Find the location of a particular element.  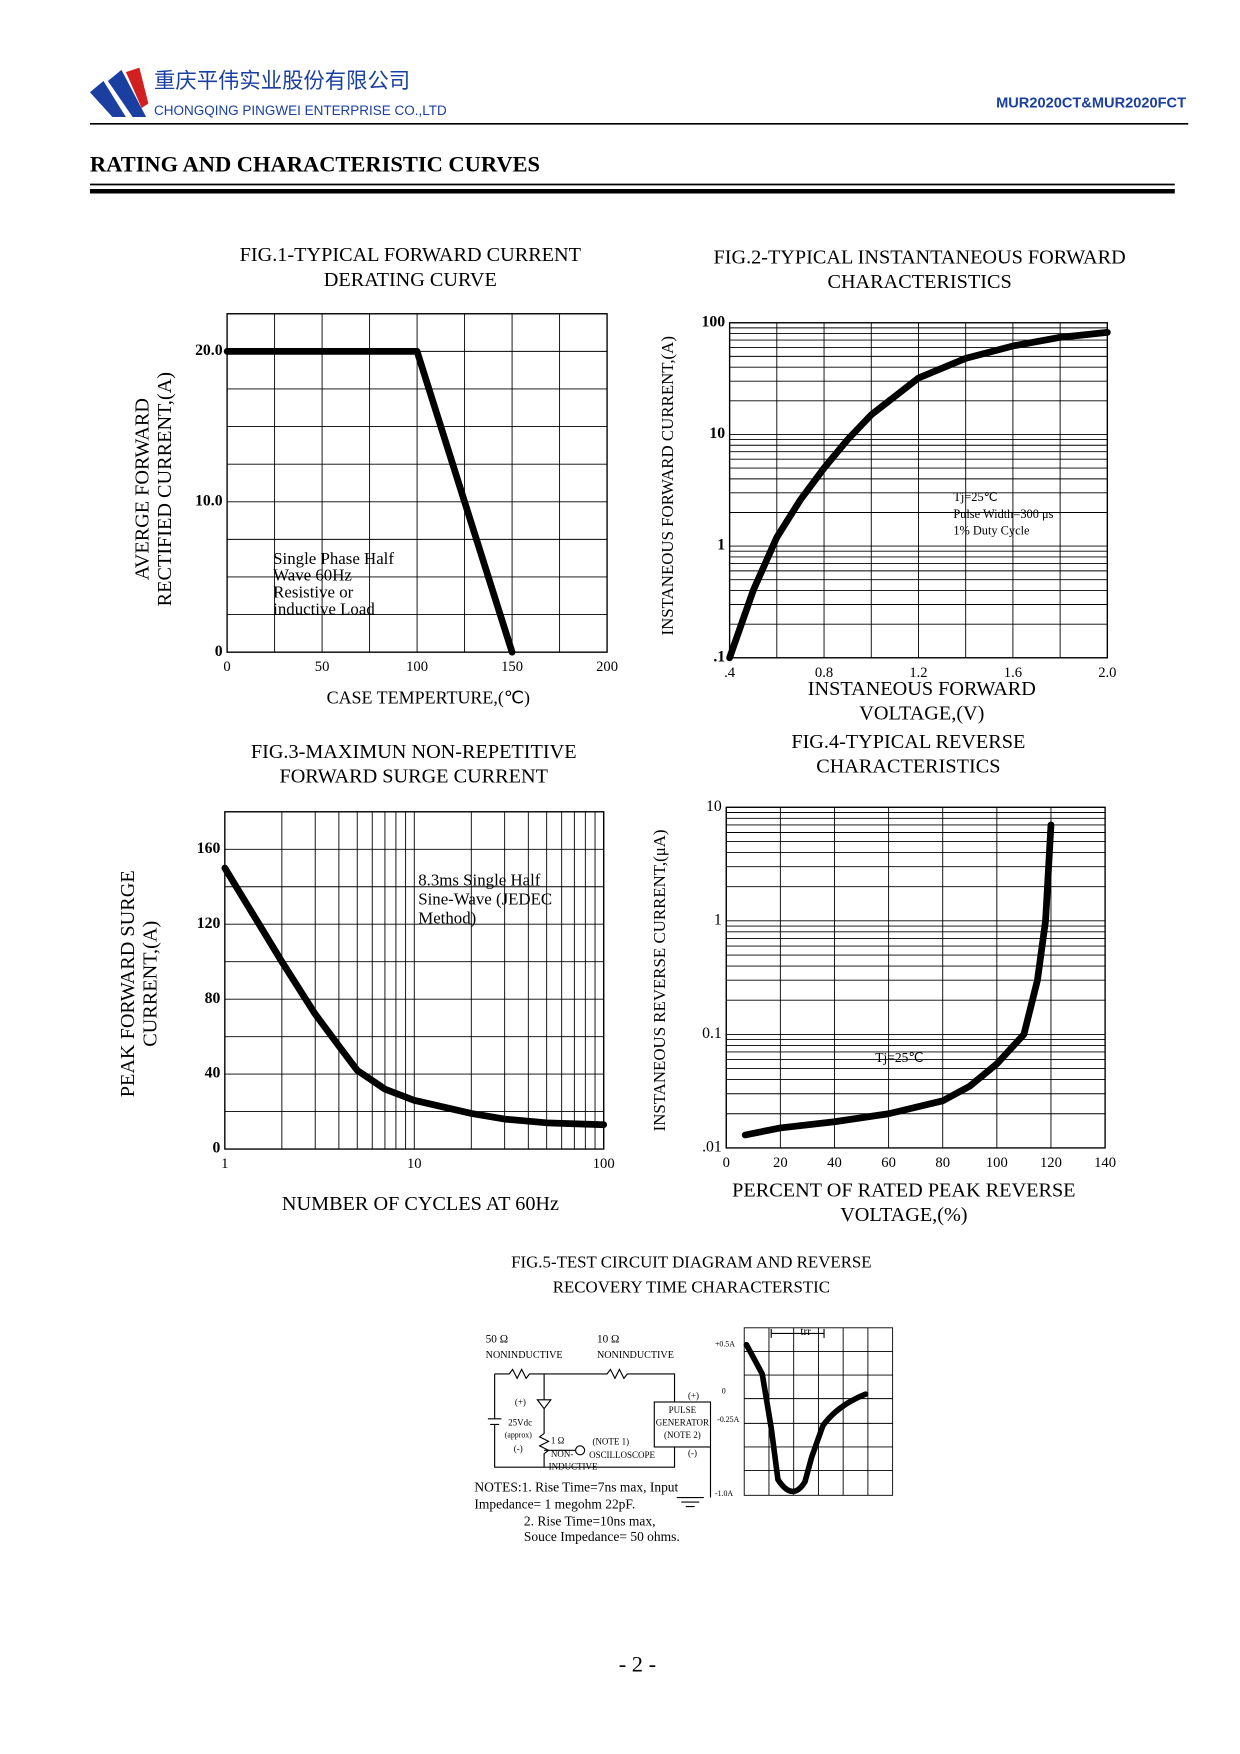

x-axis-label: PERCENT OF RATED PEAK REVERSE is located at coordinates (903, 1190).